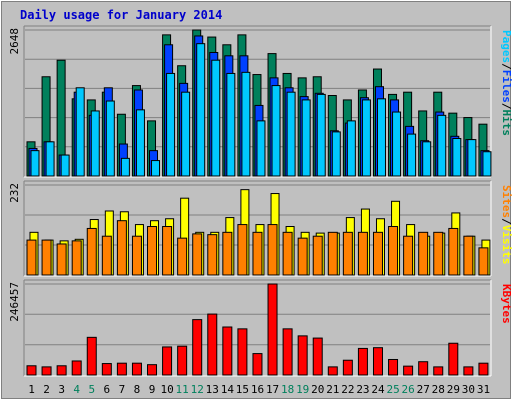 Image resolution: width=512 pixels, height=400 pixels. What do you see at coordinates (423, 389) in the screenshot?
I see `x-tick-label: 27` at bounding box center [423, 389].